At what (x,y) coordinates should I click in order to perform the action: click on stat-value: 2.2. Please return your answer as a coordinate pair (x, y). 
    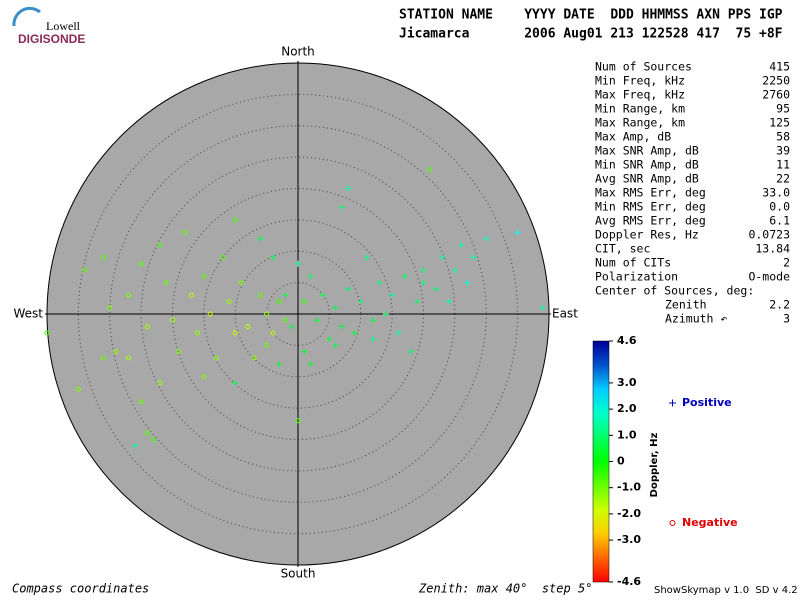
    Looking at the image, I should click on (779, 305).